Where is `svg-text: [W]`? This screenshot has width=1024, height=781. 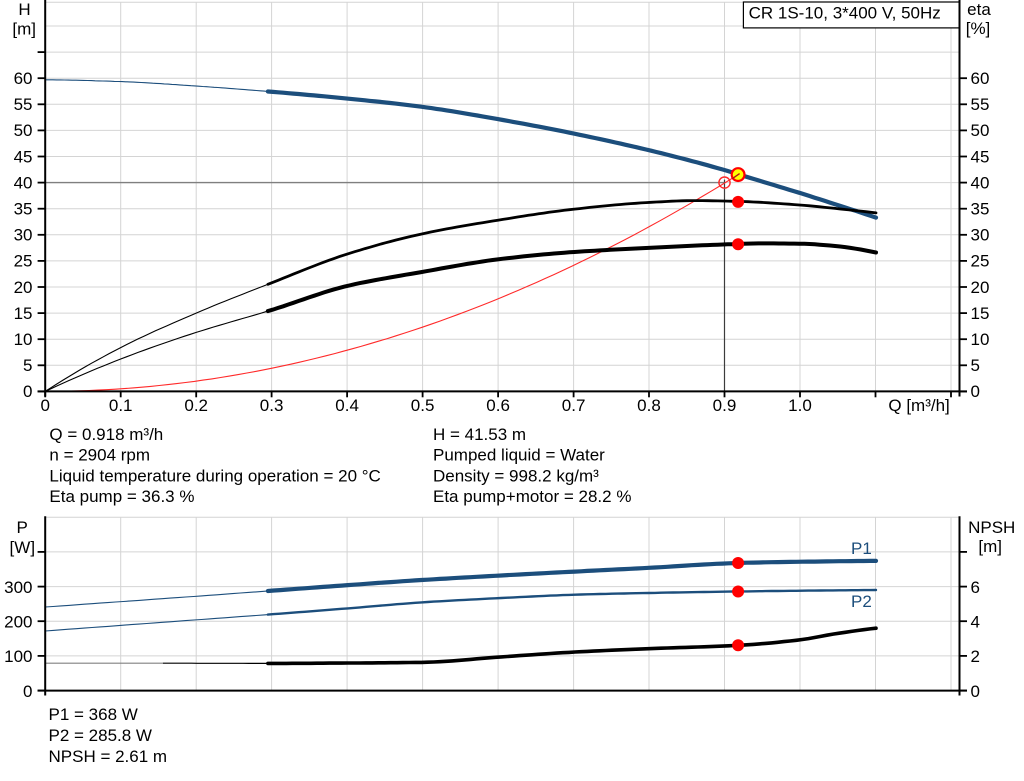
svg-text: [W] is located at coordinates (23, 547).